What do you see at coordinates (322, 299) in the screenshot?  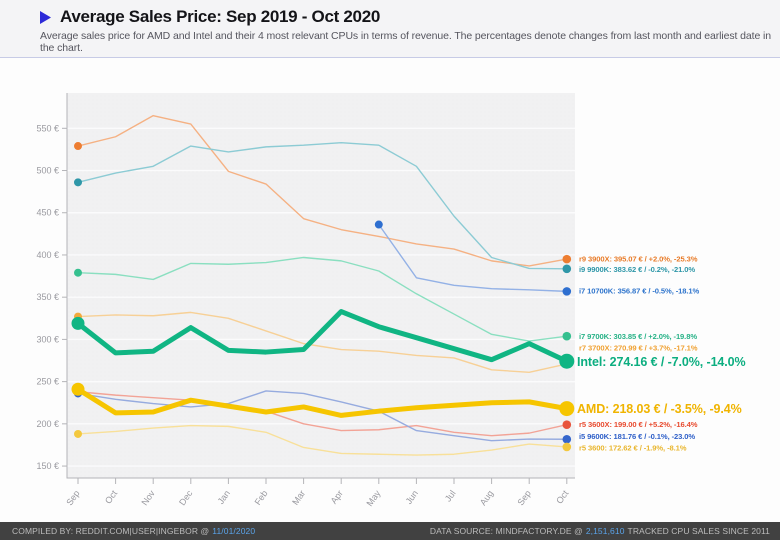 I see `series-i7-9700k-line` at bounding box center [322, 299].